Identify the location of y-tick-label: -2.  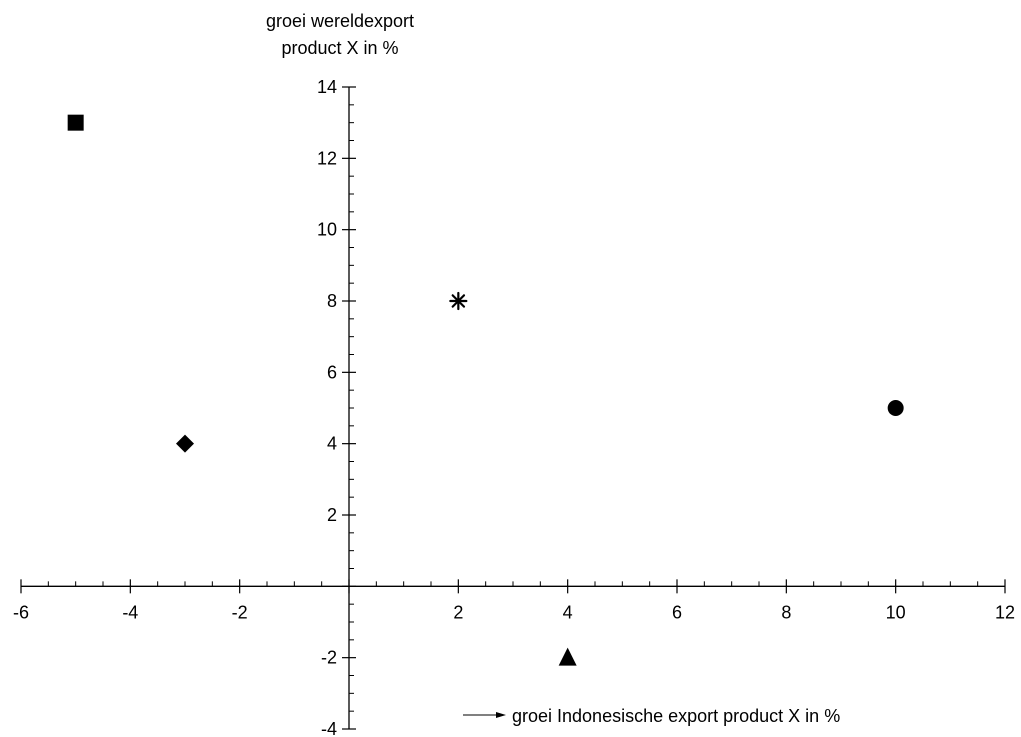
(329, 658).